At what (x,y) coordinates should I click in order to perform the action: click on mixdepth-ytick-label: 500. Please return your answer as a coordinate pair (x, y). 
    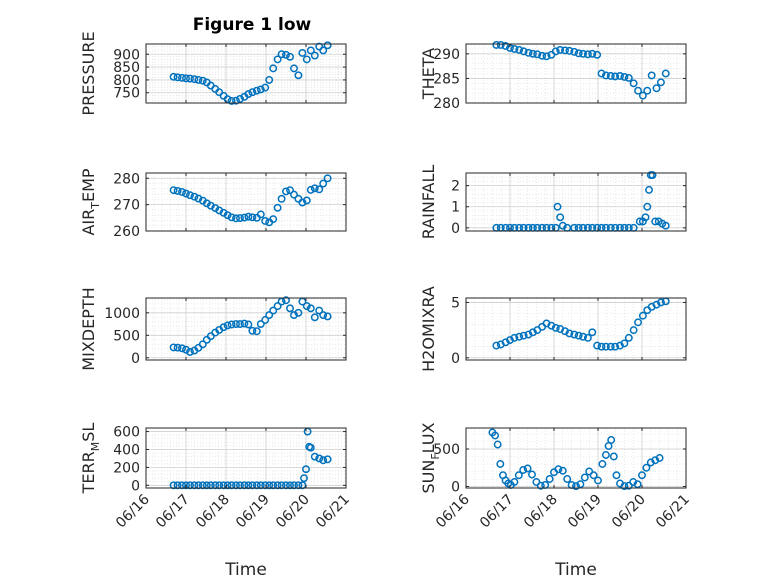
    Looking at the image, I should click on (126, 336).